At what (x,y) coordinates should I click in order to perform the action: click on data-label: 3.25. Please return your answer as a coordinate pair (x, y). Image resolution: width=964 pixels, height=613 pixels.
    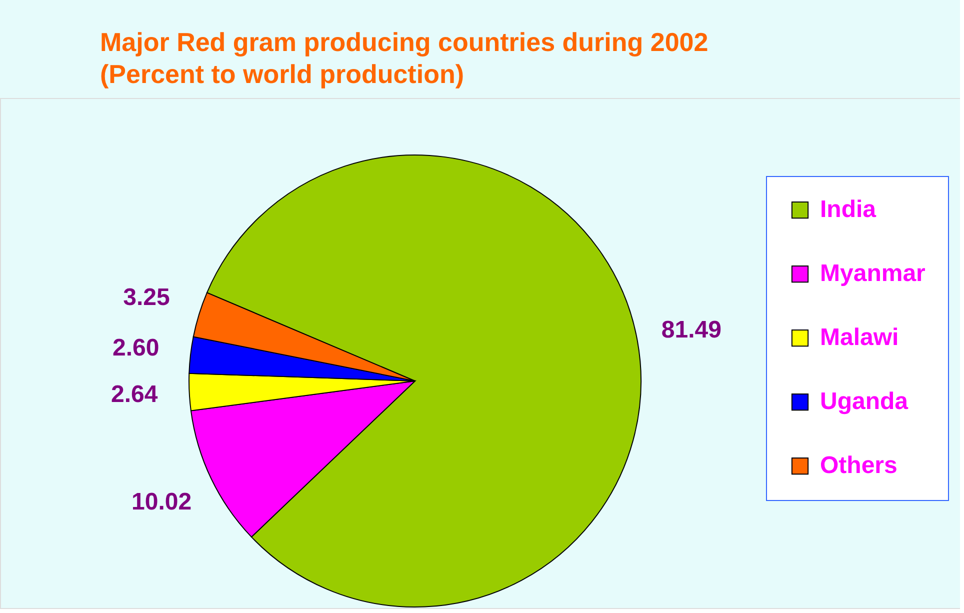
    Looking at the image, I should click on (146, 298).